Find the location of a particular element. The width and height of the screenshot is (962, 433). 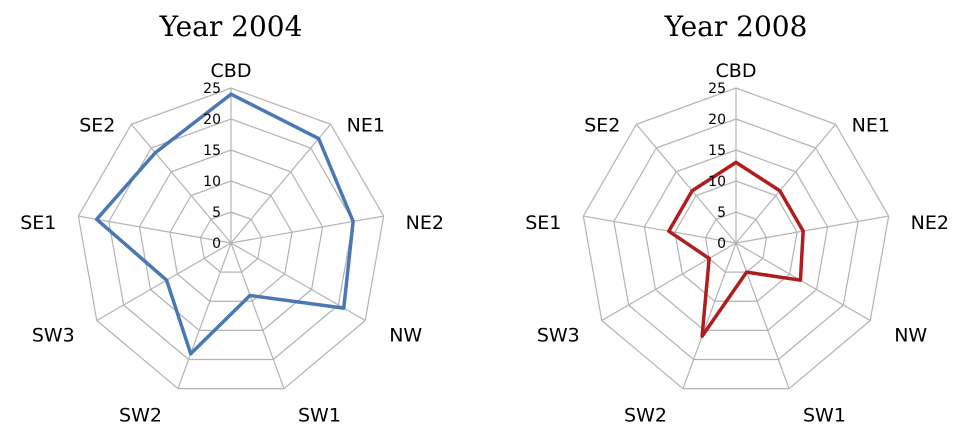

chart-title: Year 2004 is located at coordinates (231, 26).